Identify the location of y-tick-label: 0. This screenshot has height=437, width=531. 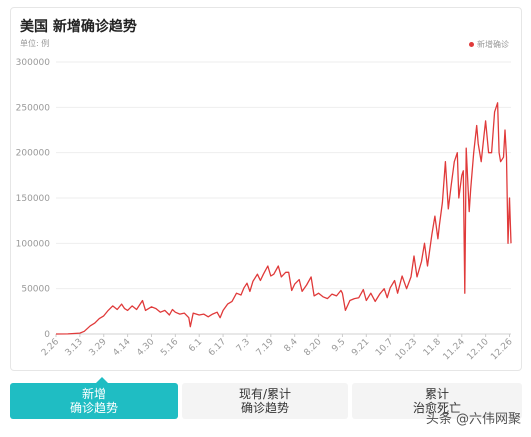
(47, 335).